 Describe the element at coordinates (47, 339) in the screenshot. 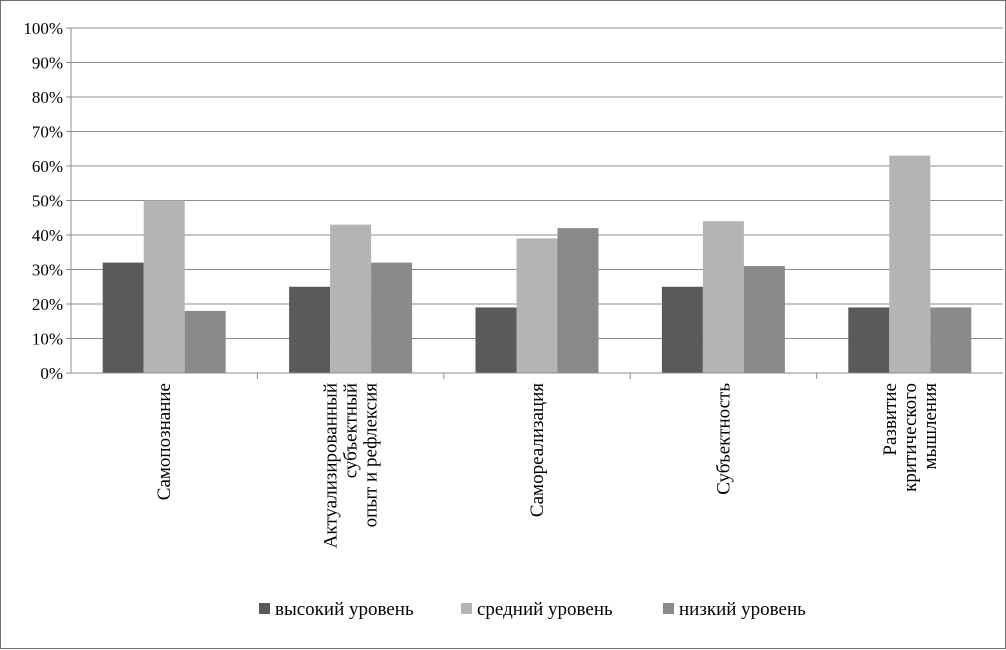

I see `y-tick-label: 10%` at that location.